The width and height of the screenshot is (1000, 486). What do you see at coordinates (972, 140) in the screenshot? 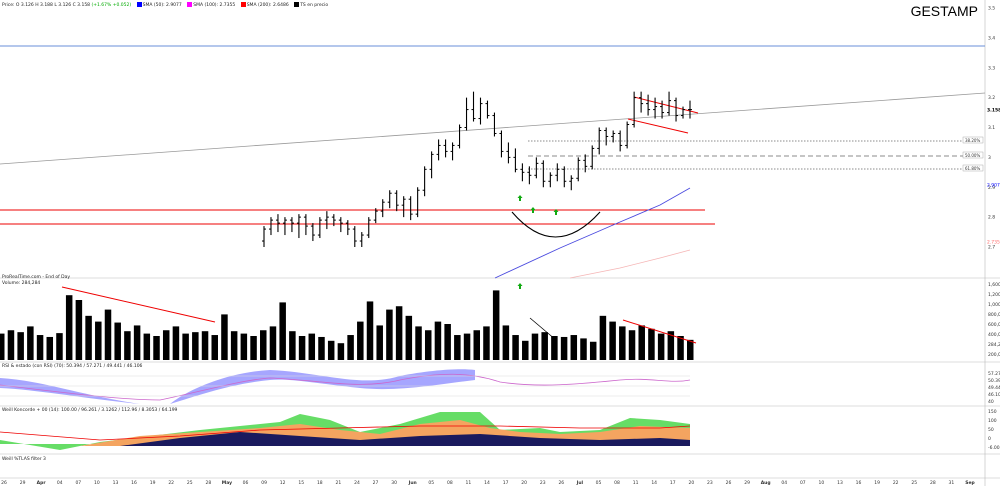
I see `fib-level-label: 38.20%` at bounding box center [972, 140].